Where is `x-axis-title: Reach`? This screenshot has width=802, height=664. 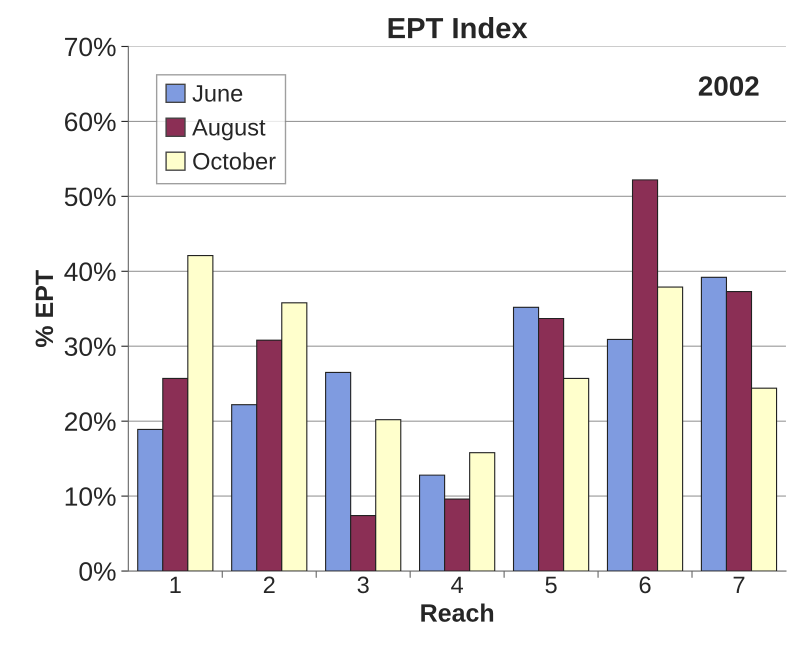
x-axis-title: Reach is located at coordinates (457, 612).